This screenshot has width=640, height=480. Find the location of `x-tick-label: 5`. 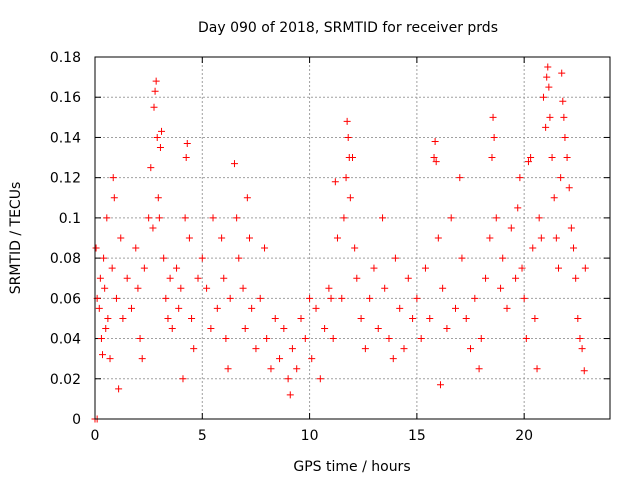

x-tick-label: 5 is located at coordinates (202, 436).